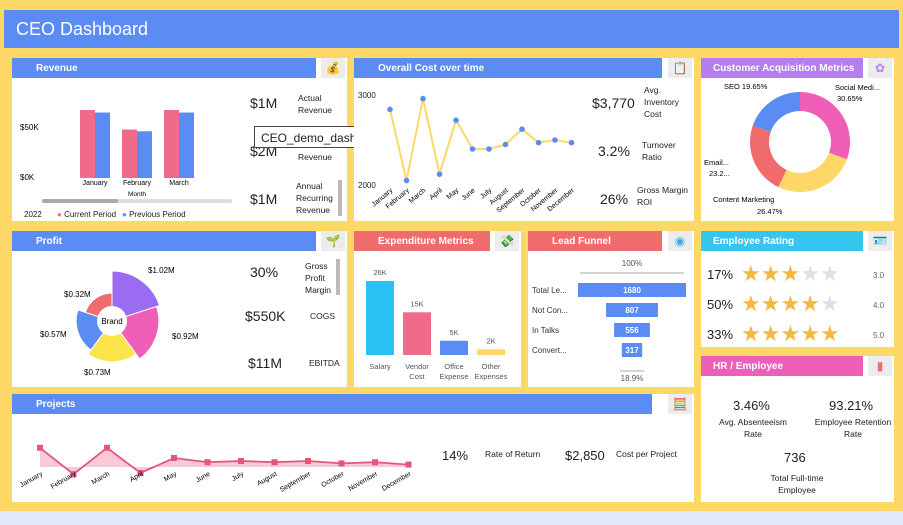 The width and height of the screenshot is (903, 525). I want to click on revenue-x-axis-title: Month, so click(137, 194).